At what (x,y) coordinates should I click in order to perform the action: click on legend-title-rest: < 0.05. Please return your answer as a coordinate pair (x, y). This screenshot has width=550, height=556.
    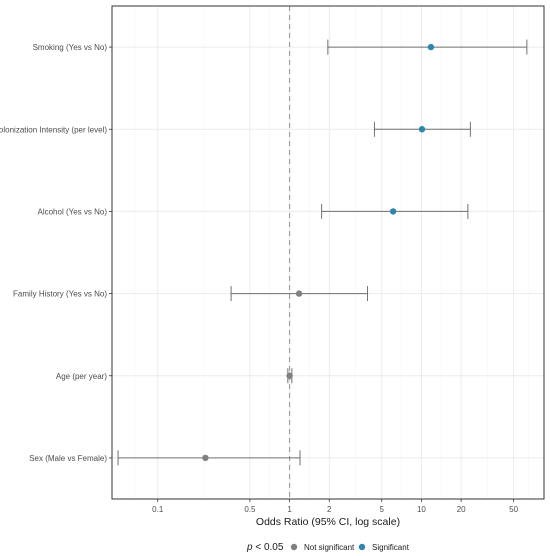
    Looking at the image, I should click on (268, 547).